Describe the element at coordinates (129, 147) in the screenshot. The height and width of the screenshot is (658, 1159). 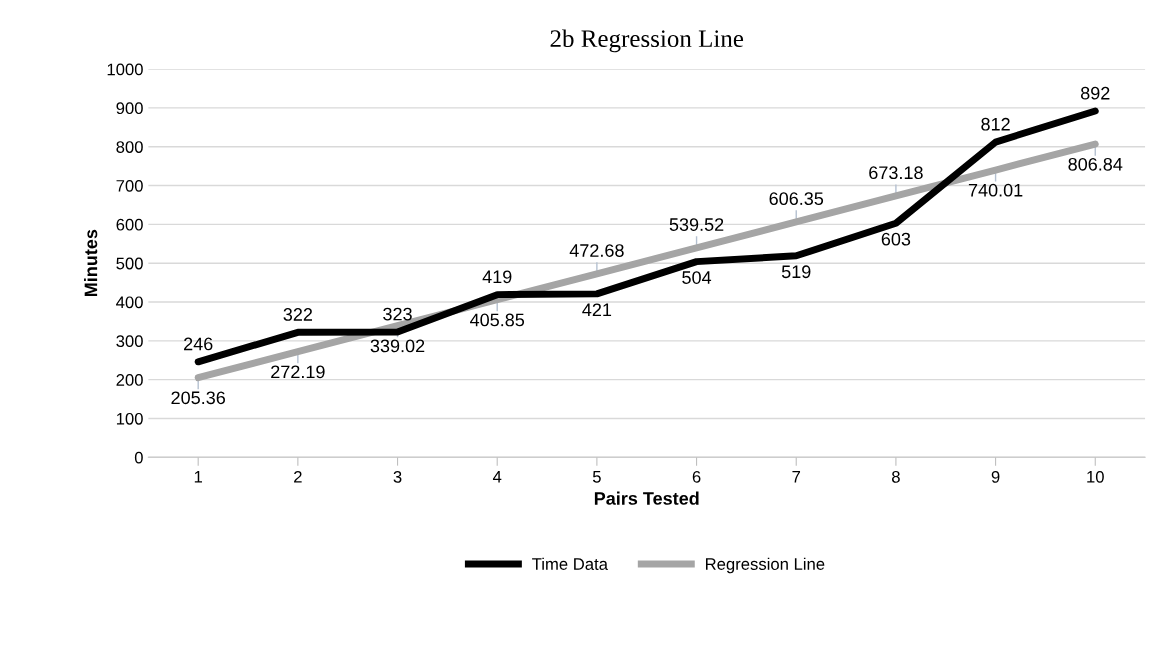
I see `y-tick-label: 800` at that location.